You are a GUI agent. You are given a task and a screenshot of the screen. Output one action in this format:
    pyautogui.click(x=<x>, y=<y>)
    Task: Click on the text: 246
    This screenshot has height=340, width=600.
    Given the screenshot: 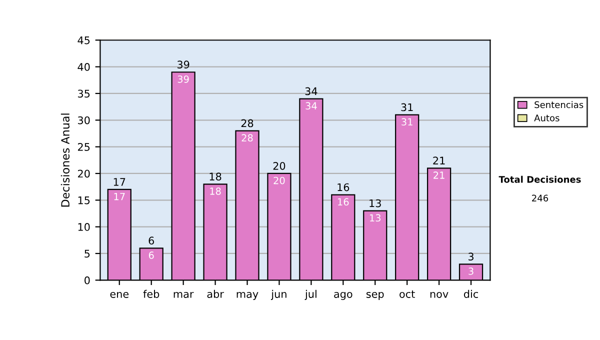 What is the action you would take?
    pyautogui.click(x=540, y=198)
    